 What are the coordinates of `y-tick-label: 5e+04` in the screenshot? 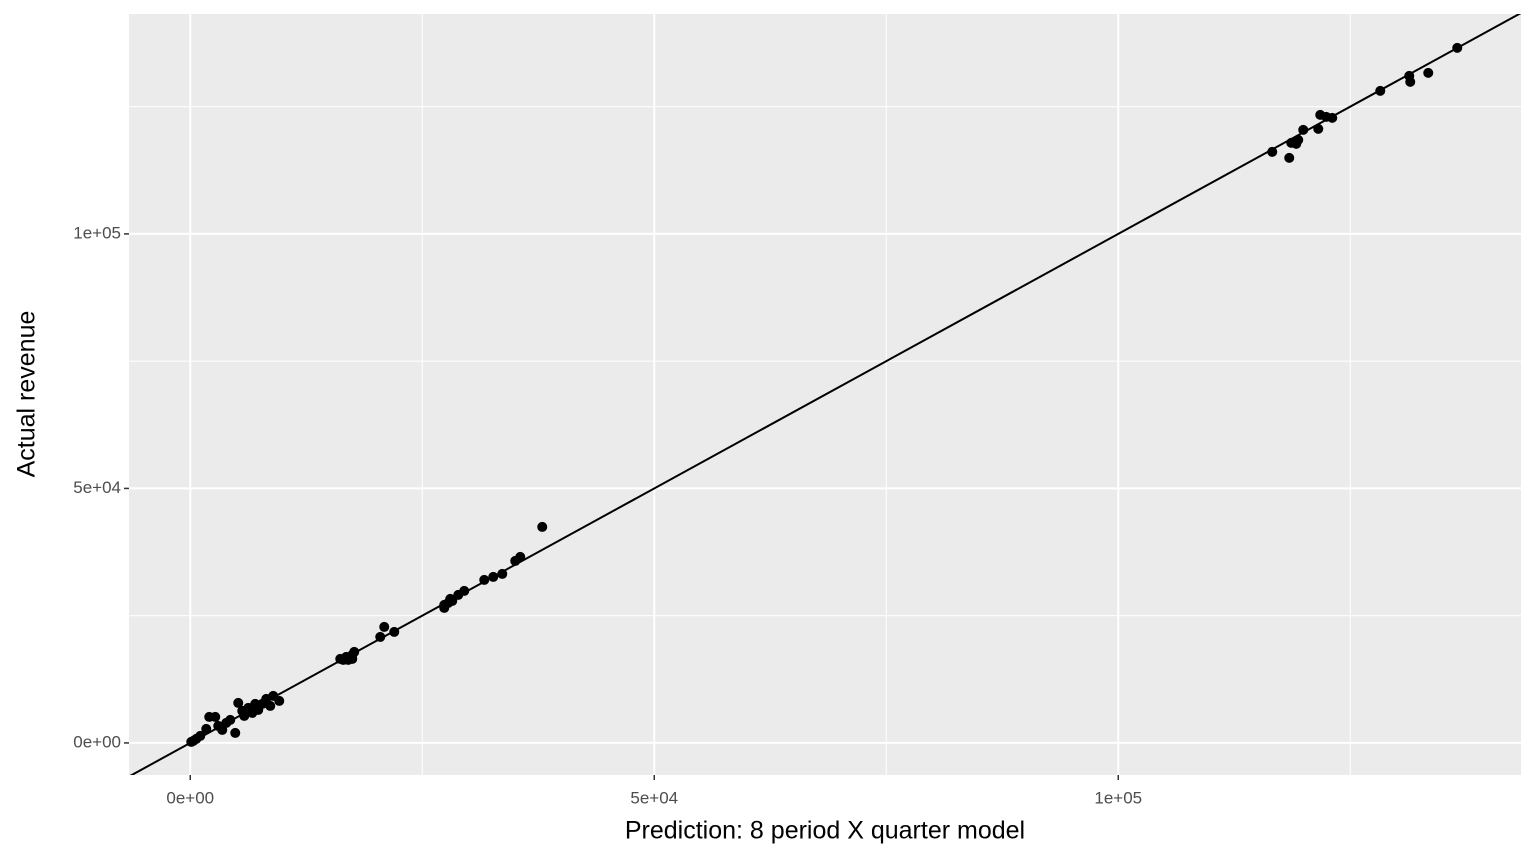 It's located at (97, 487).